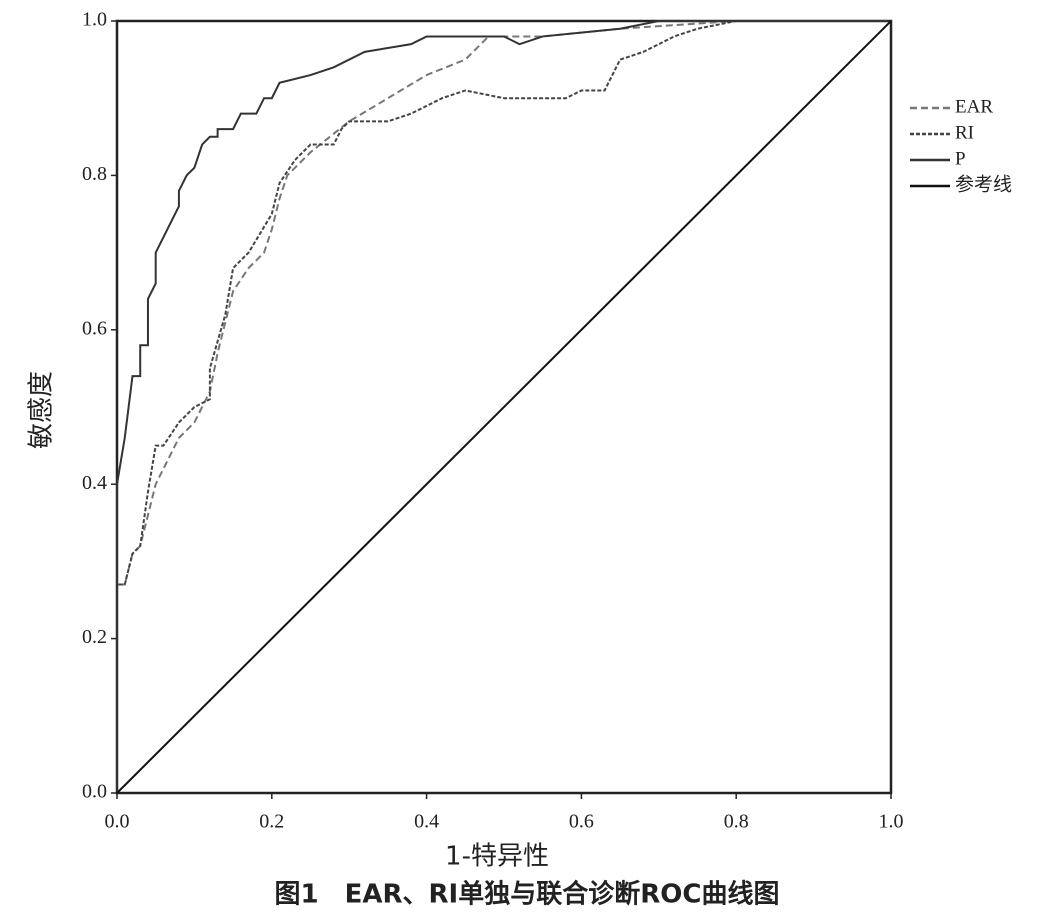 The image size is (1054, 917). Describe the element at coordinates (94, 20) in the screenshot. I see `y-tick-label: 1.0` at that location.